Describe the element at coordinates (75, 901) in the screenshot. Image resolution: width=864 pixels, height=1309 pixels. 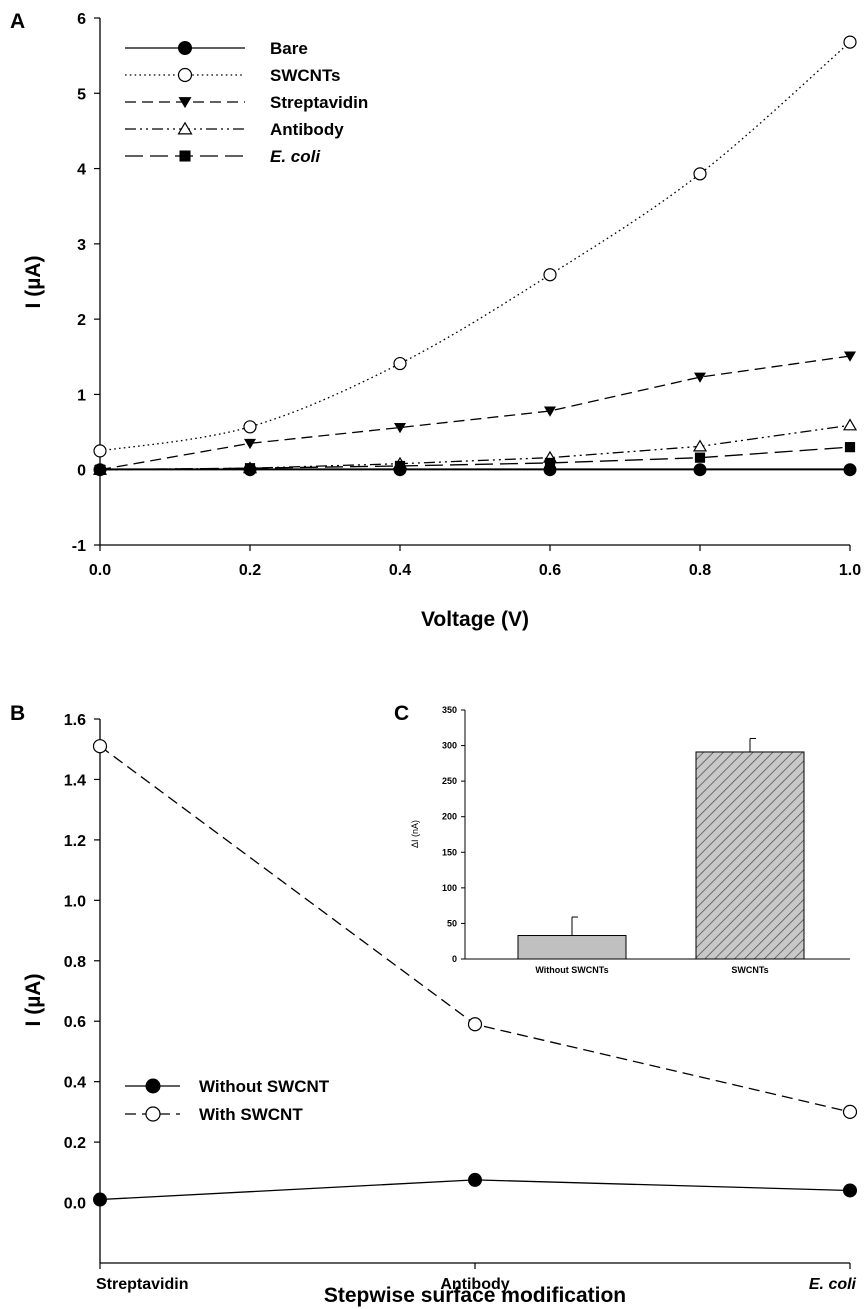
I see `panel-b-y-tick-label: 1.0` at that location.